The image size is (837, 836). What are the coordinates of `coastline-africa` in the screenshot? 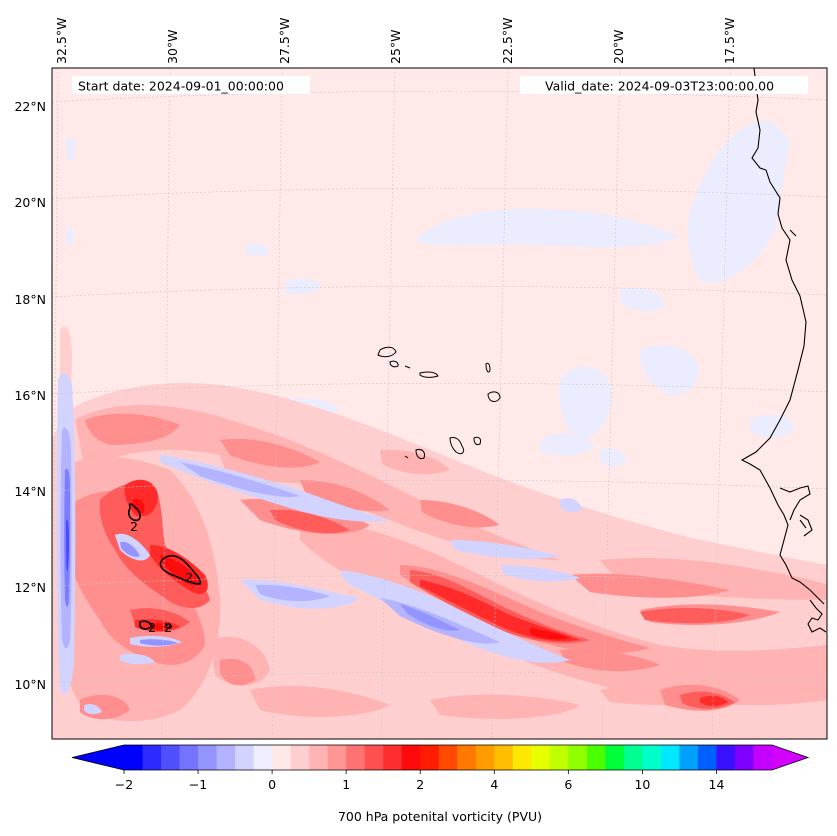 It's located at (783, 350).